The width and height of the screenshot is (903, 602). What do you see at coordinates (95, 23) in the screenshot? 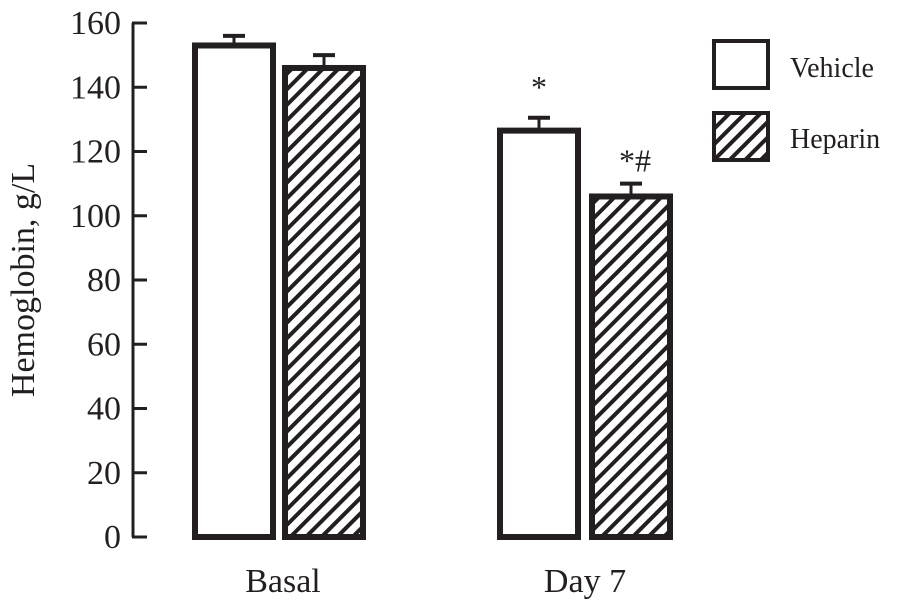
I see `y-tick-label: 160` at bounding box center [95, 23].